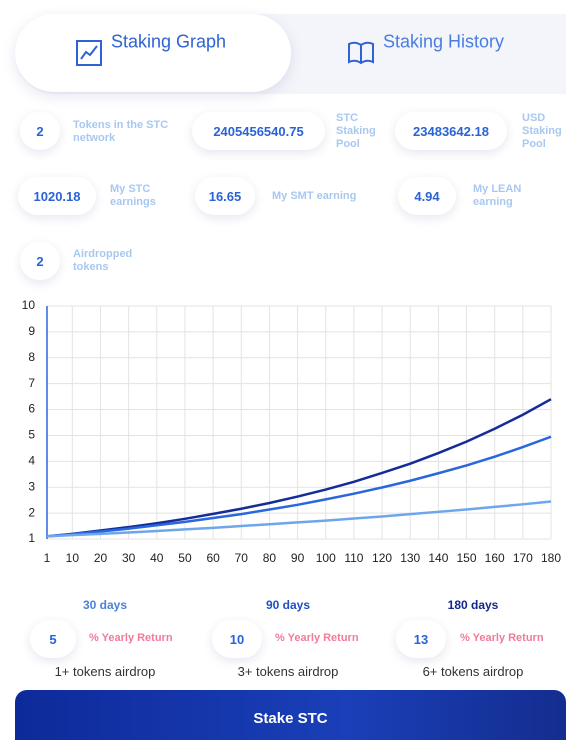  What do you see at coordinates (361, 53) in the screenshot?
I see `book-icon` at bounding box center [361, 53].